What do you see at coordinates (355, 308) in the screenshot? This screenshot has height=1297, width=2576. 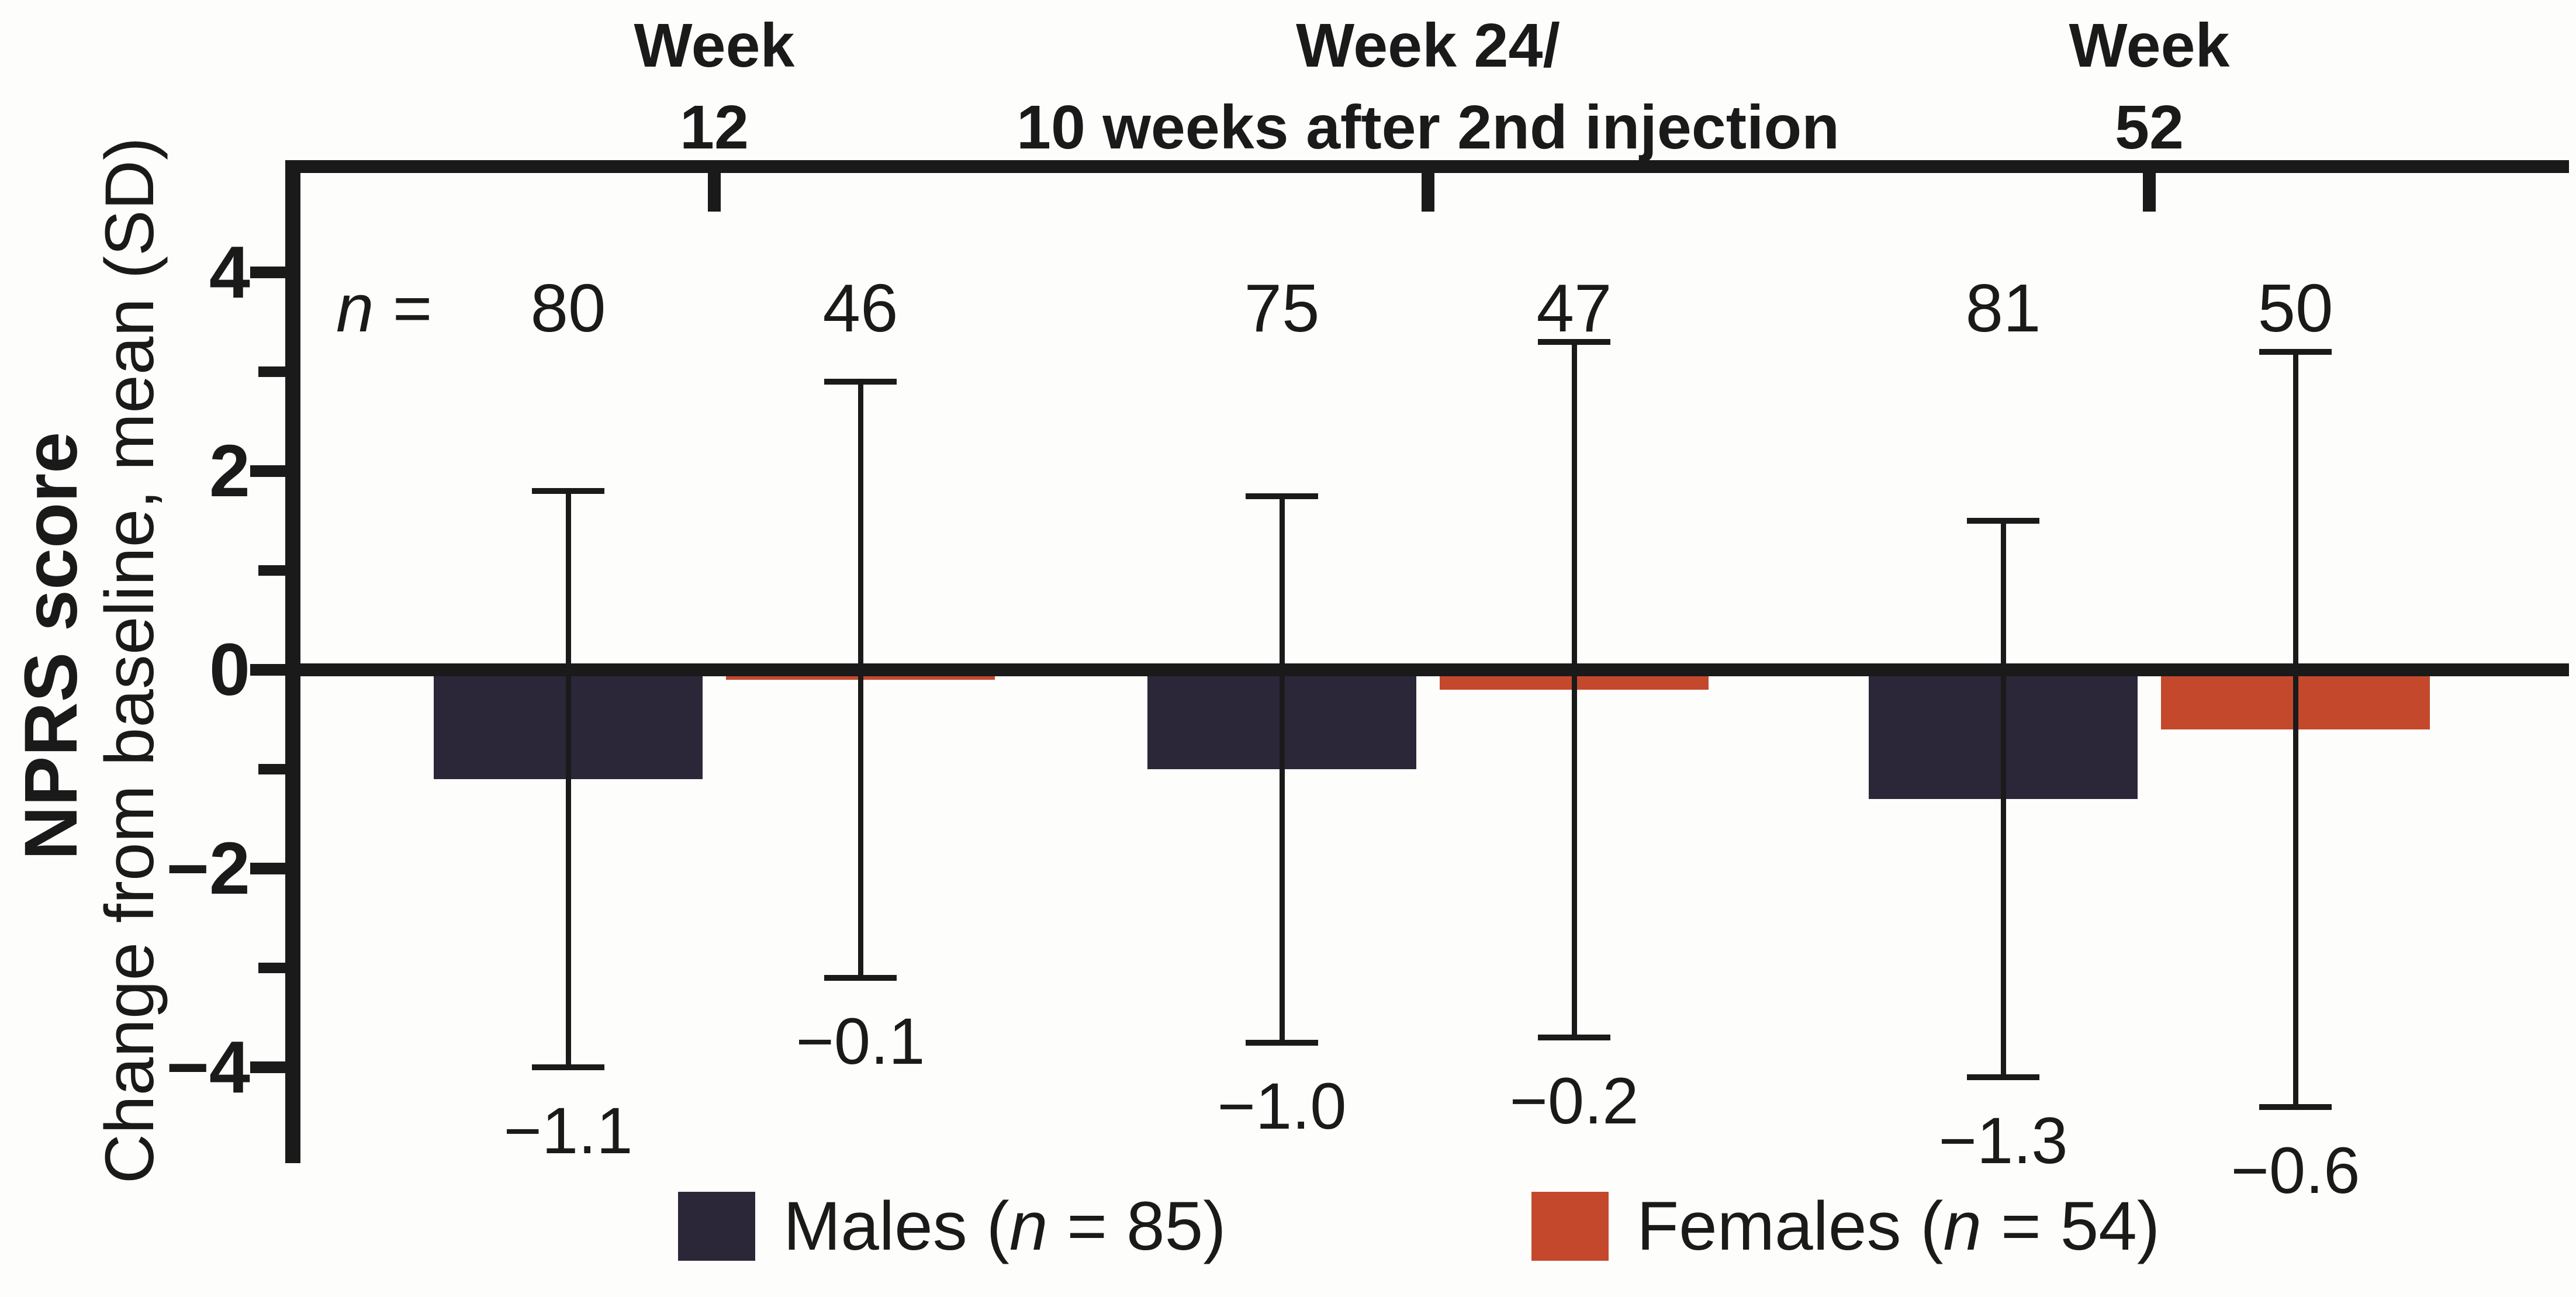 I see `n-symbol: n` at bounding box center [355, 308].